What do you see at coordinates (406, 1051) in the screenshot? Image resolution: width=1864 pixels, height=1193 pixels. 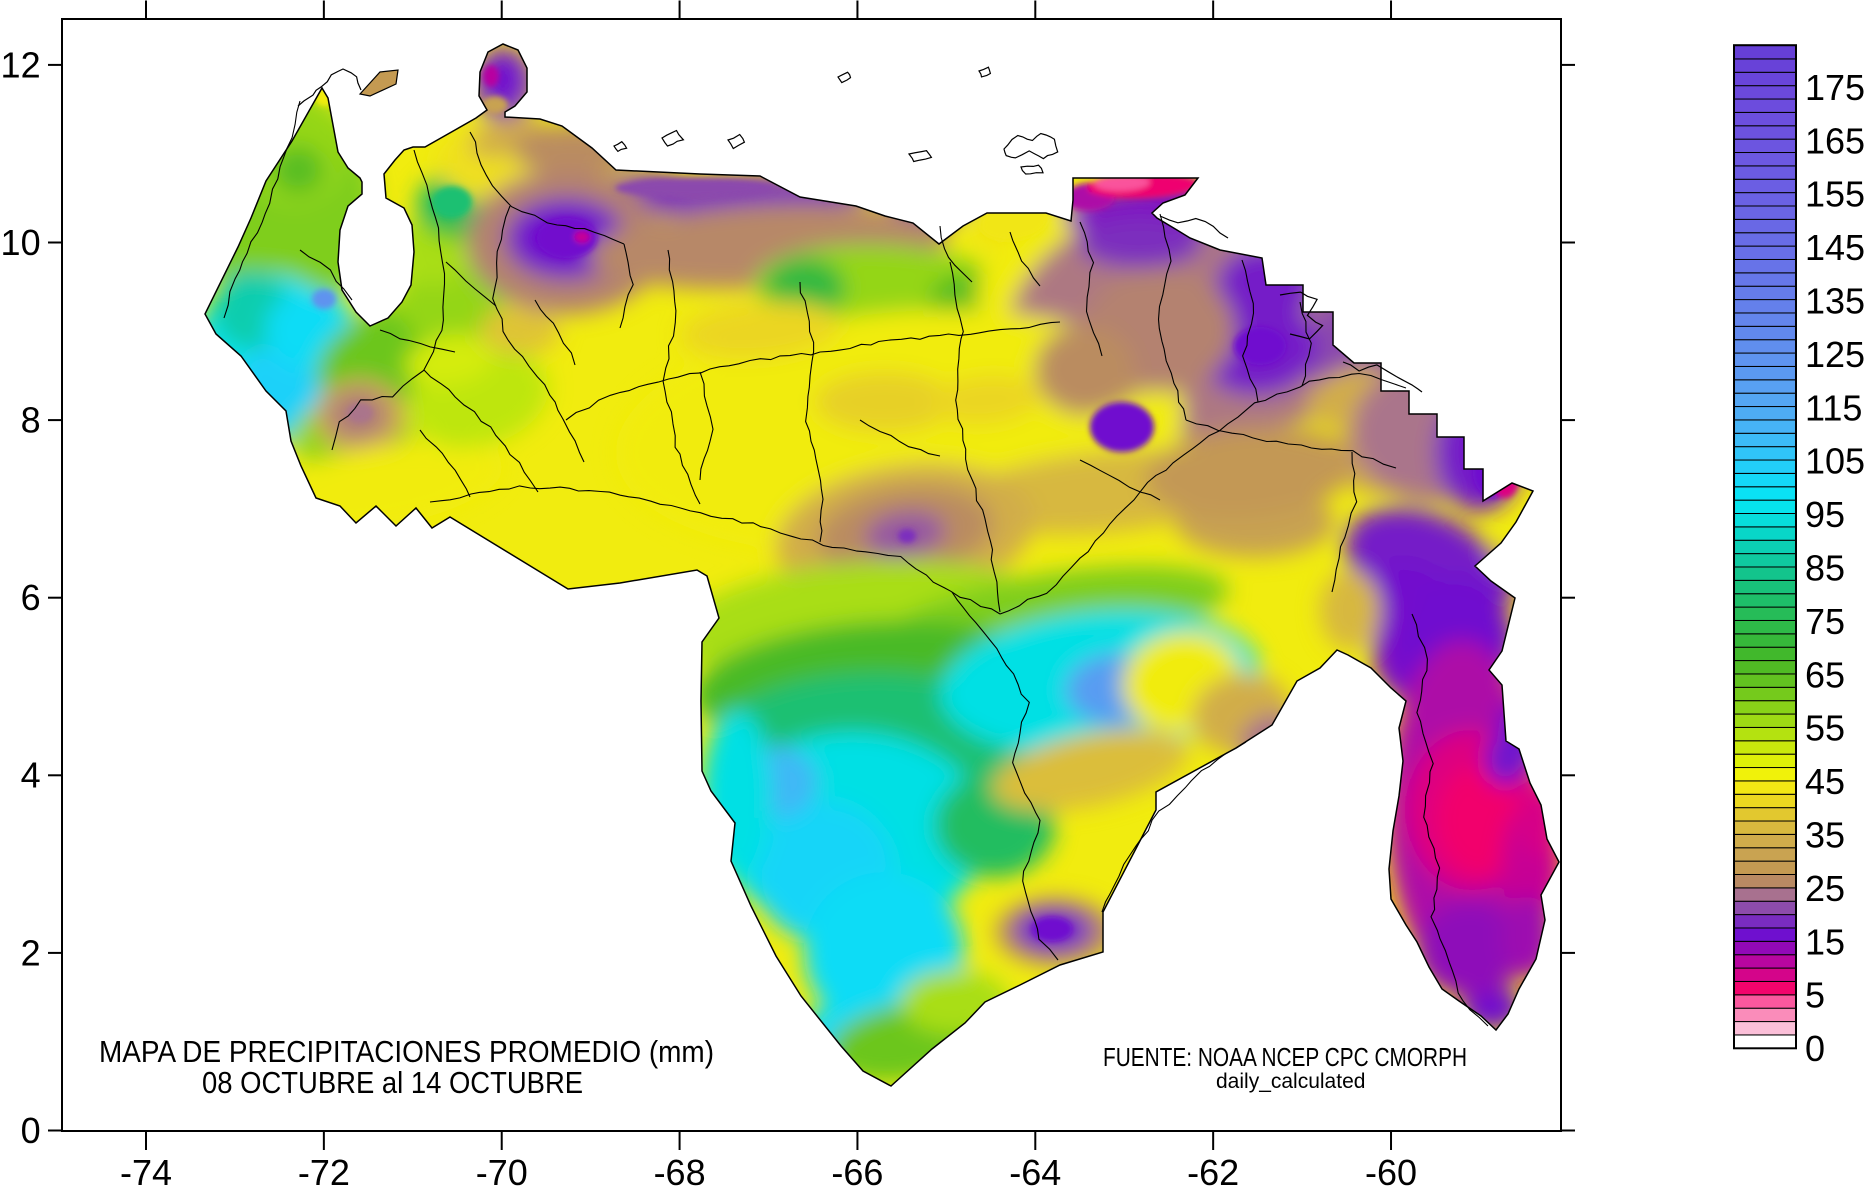 I see `svg-text:MAPA DE PRECIPITACIONES PROMED: MAPA DE PRECIPITACIONES PROMEDIO (mm)` at bounding box center [406, 1051].